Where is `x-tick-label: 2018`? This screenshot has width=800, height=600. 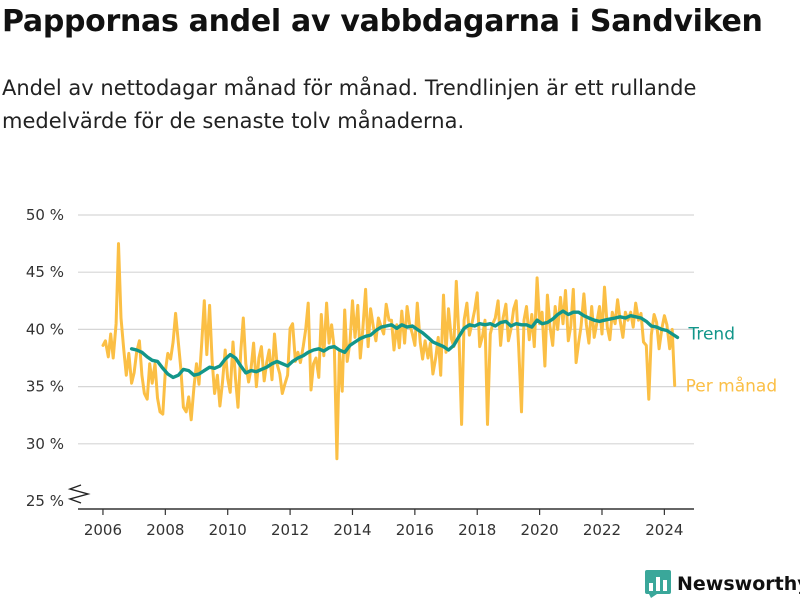
x-tick-label: 2018 is located at coordinates (477, 530).